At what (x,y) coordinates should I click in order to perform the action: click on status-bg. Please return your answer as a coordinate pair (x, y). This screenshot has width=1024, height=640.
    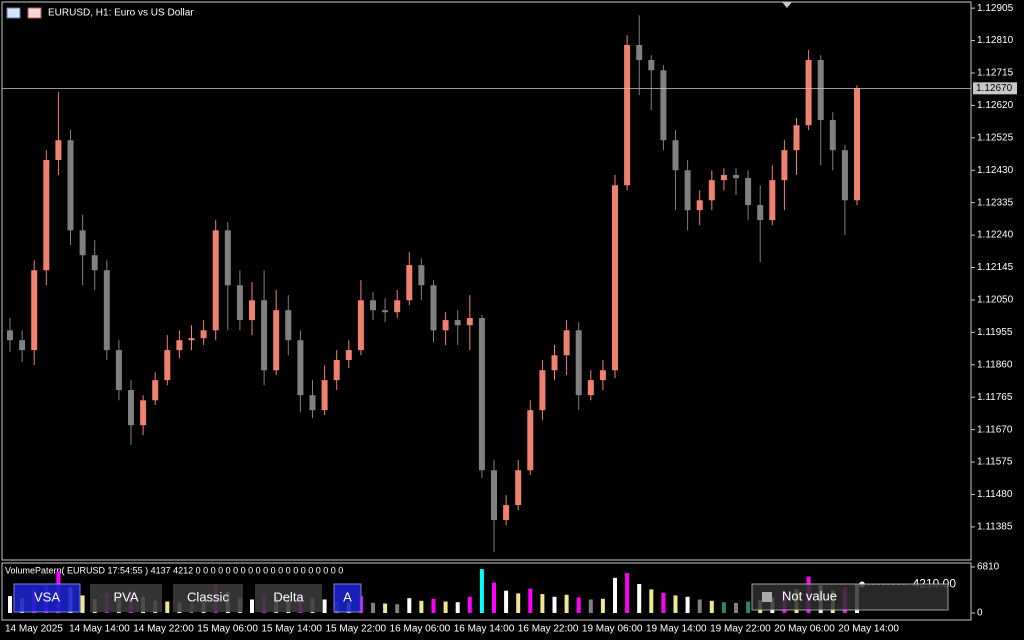
    Looking at the image, I should click on (850, 597).